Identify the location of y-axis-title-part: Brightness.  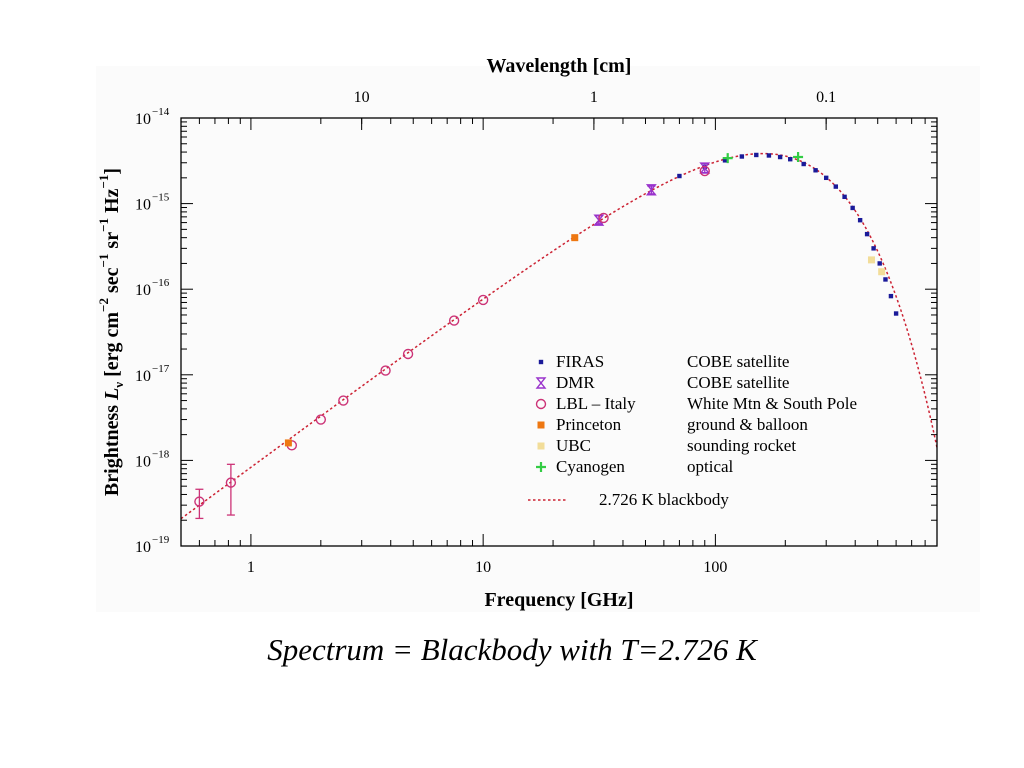
(112, 448).